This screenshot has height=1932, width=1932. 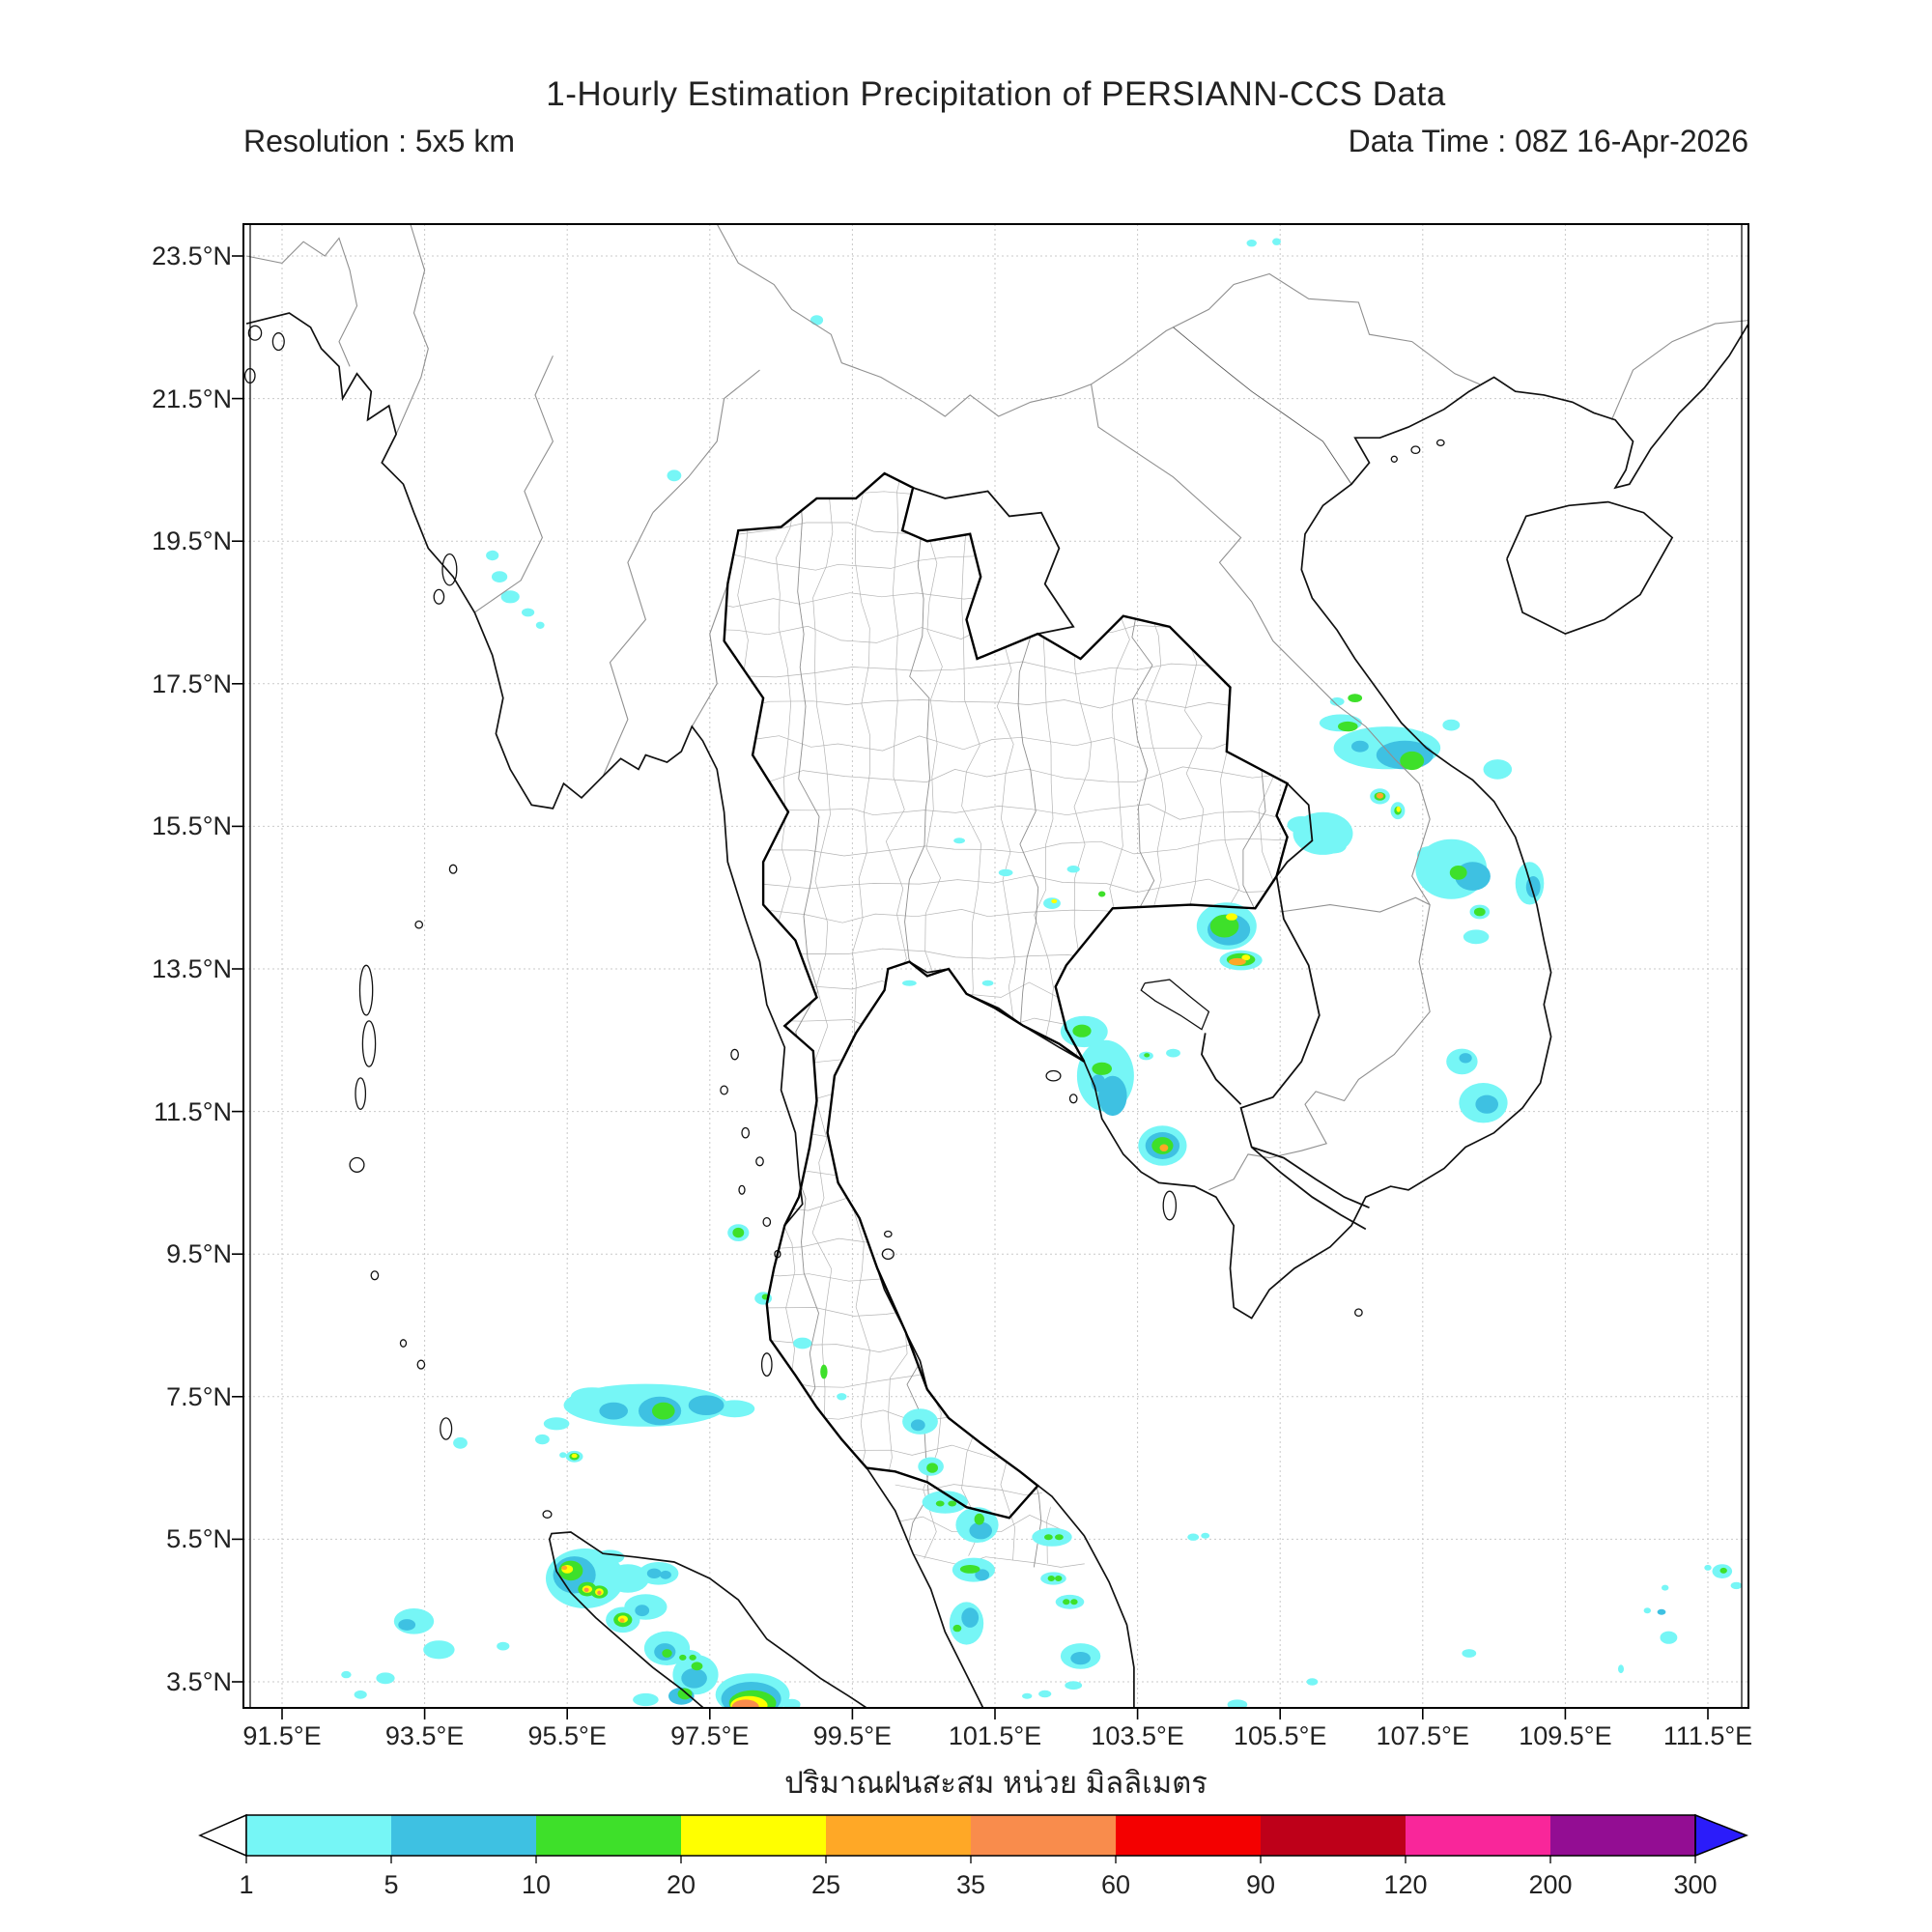 What do you see at coordinates (1280, 1735) in the screenshot?
I see `lon-tick-label: 105.5°E` at bounding box center [1280, 1735].